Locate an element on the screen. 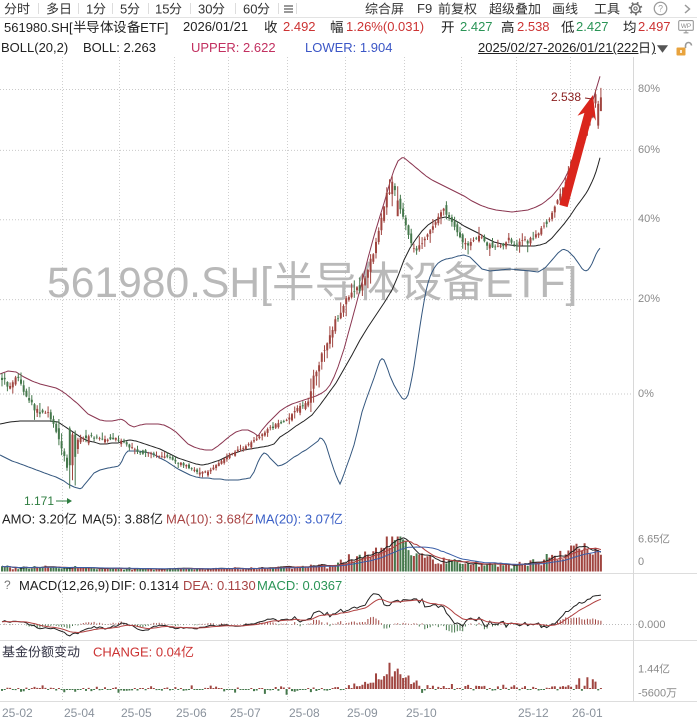  svg-text: ETF] is located at coordinates (531, 283).